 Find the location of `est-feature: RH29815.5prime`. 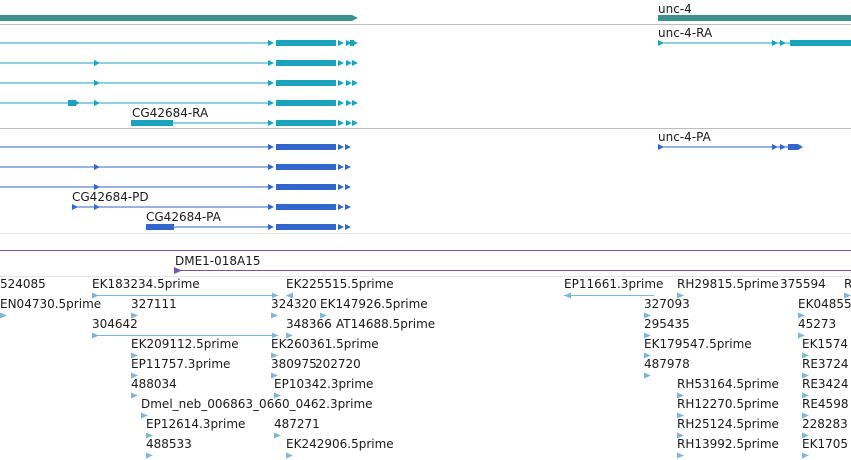

est-feature: RH29815.5prime is located at coordinates (728, 288).